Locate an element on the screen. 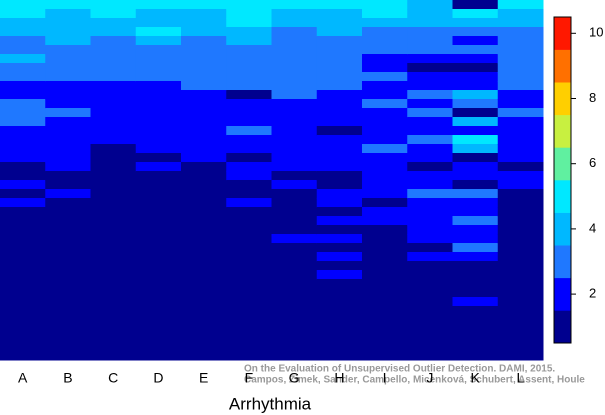 This screenshot has height=415, width=605. colorbar-tick-label: 6 is located at coordinates (592, 162).